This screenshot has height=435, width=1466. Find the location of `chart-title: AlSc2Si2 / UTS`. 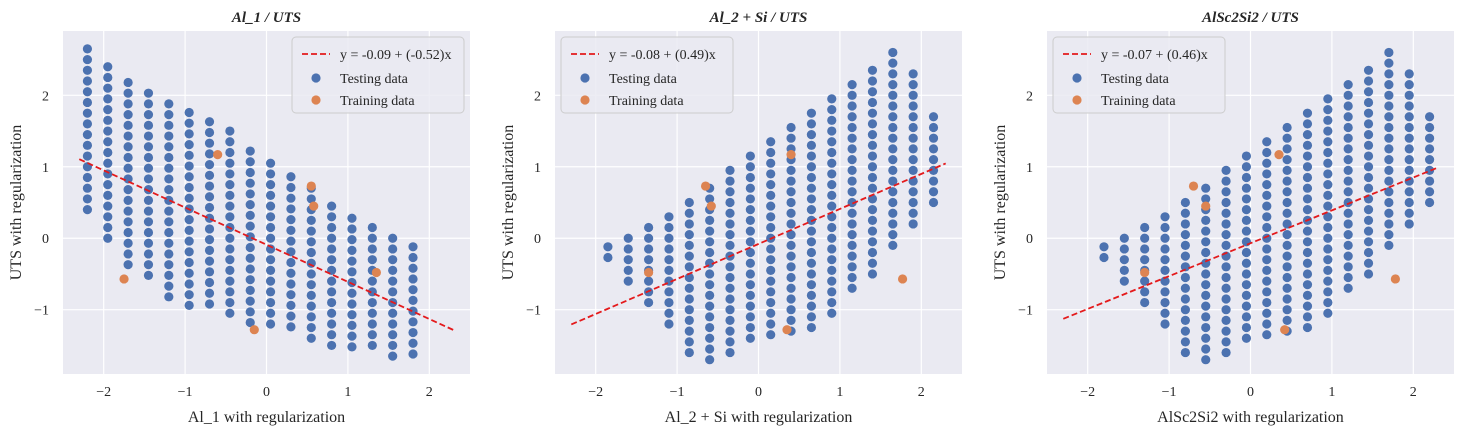

chart-title: AlSc2Si2 / UTS is located at coordinates (1250, 18).